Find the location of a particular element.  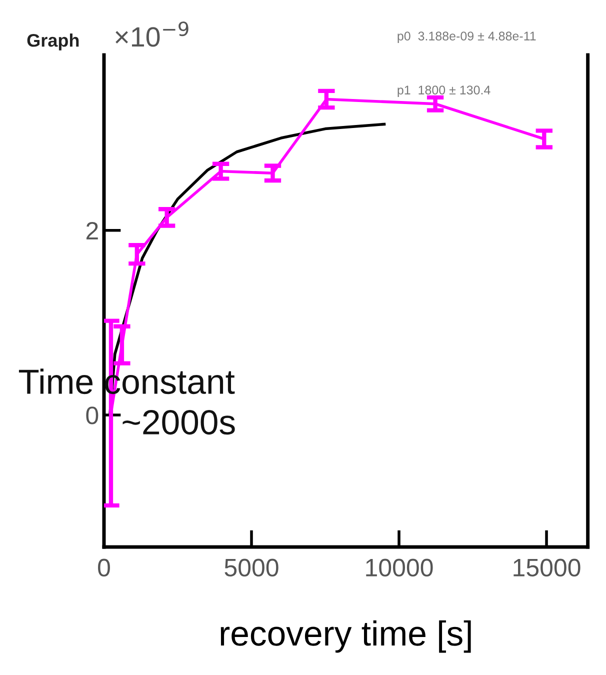

y-tick-label: 2 is located at coordinates (92, 231).